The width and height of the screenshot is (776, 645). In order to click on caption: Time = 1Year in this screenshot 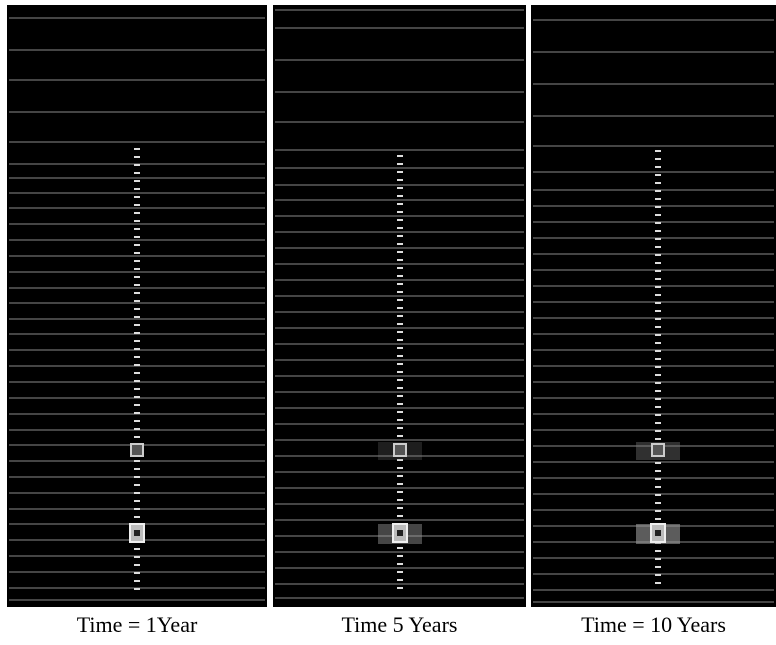, I will do `click(137, 624)`.